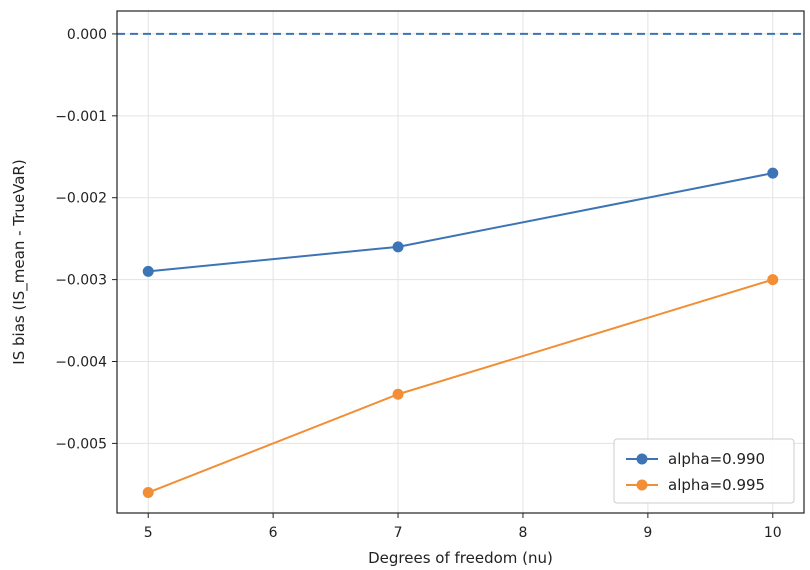 The width and height of the screenshot is (810, 570). I want to click on x-tick-label: 10, so click(773, 533).